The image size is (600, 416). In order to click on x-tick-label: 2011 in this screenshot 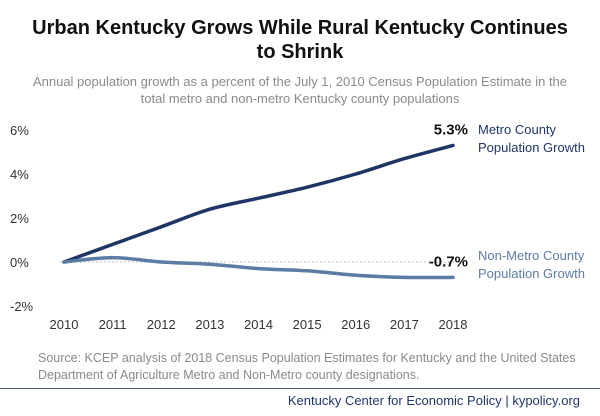, I will do `click(113, 324)`.